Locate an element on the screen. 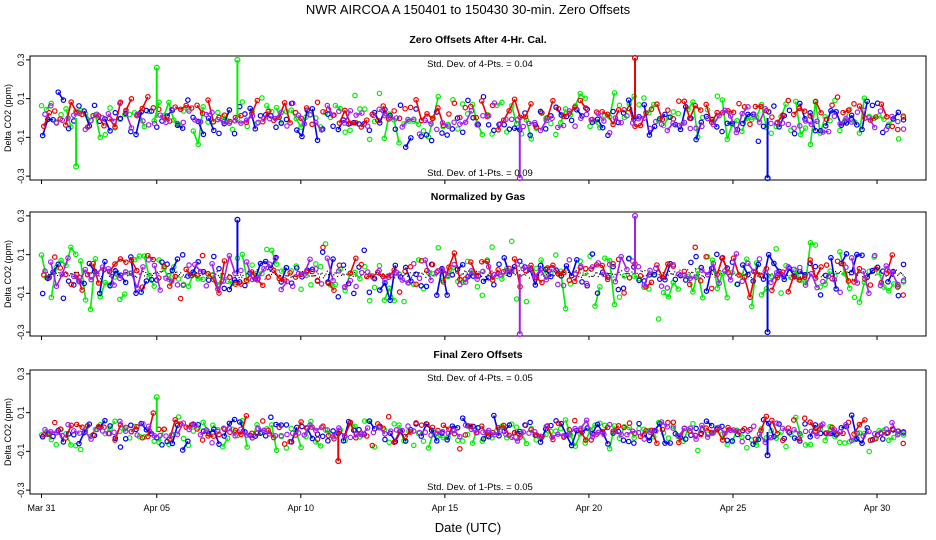 Image resolution: width=936 pixels, height=540 pixels. x-tick-label: Mar 31 is located at coordinates (42, 508).